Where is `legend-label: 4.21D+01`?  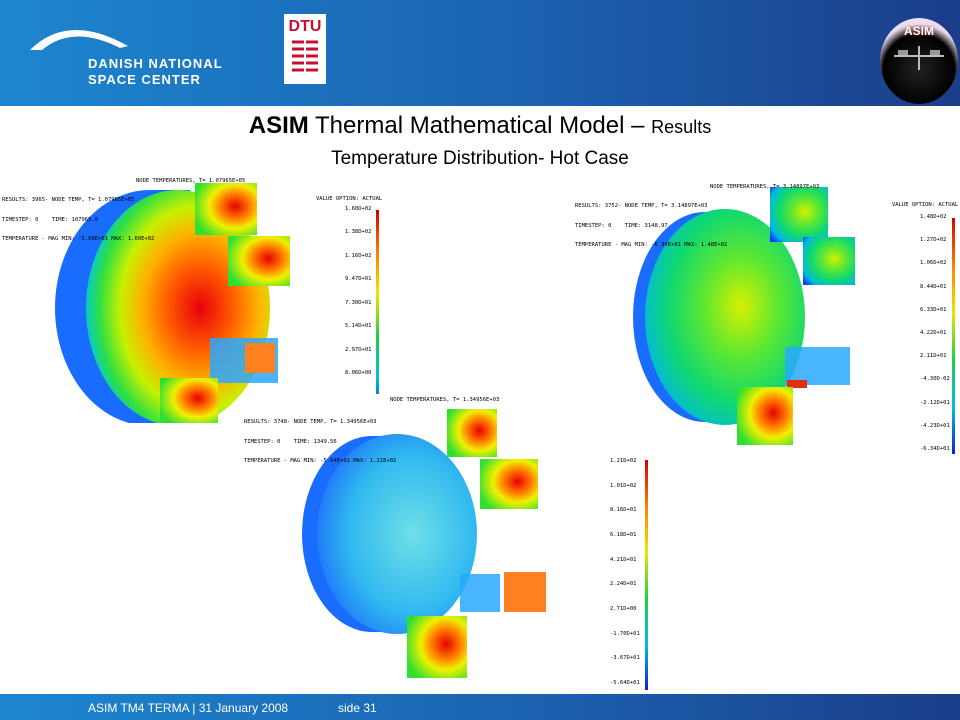
legend-label: 4.21D+01 is located at coordinates (623, 559).